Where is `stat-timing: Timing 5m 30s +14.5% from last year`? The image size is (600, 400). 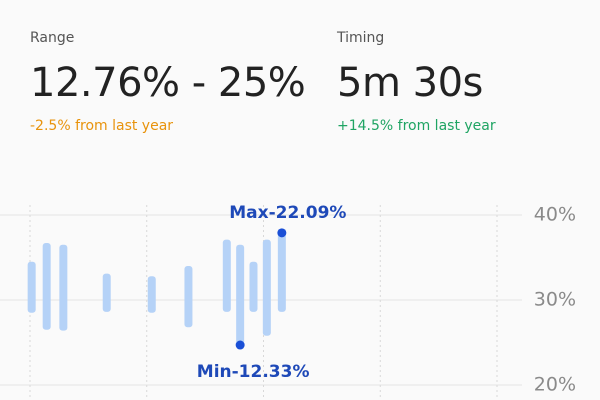 stat-timing: Timing 5m 30s +14.5% from last year is located at coordinates (416, 82).